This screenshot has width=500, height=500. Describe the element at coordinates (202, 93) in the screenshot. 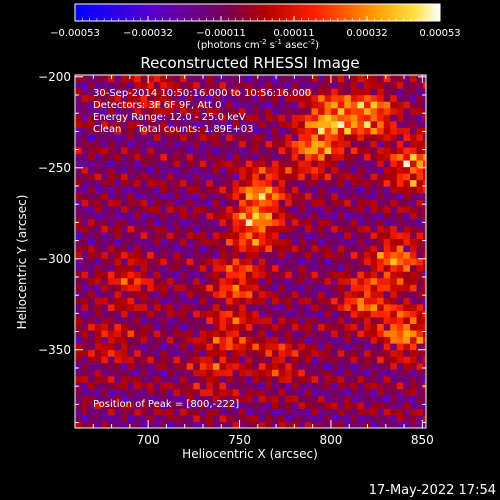

I see `annotation-time: 30-Sep-2014 10:50:16.000 to 10:56:16.000` at that location.